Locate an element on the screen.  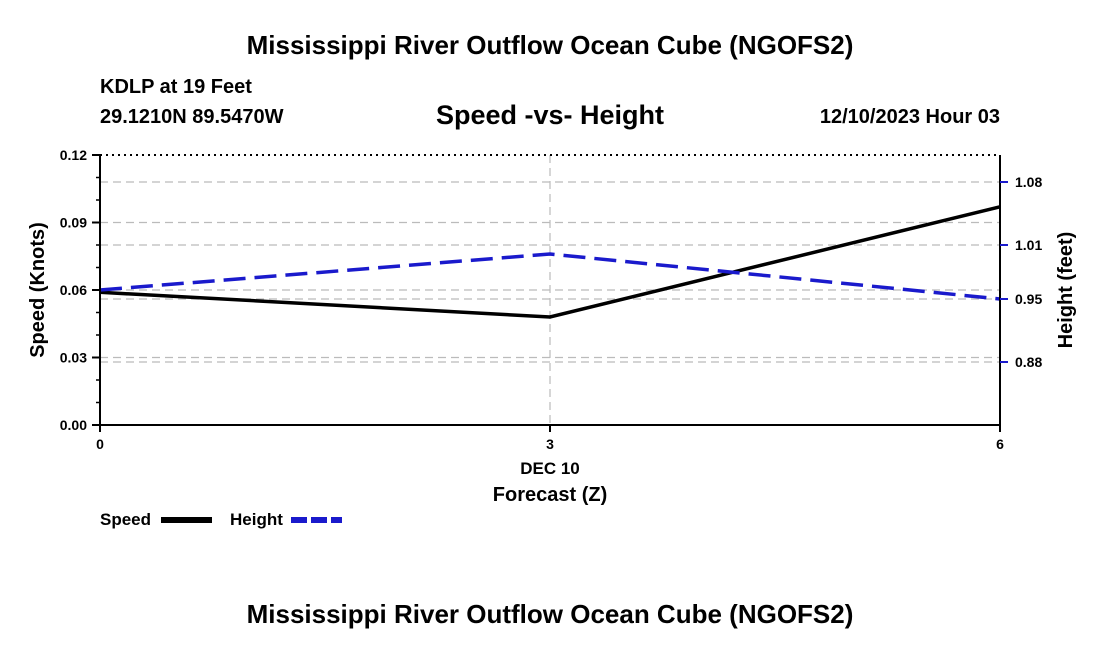
x-axis-title: Forecast (Z) is located at coordinates (550, 495).